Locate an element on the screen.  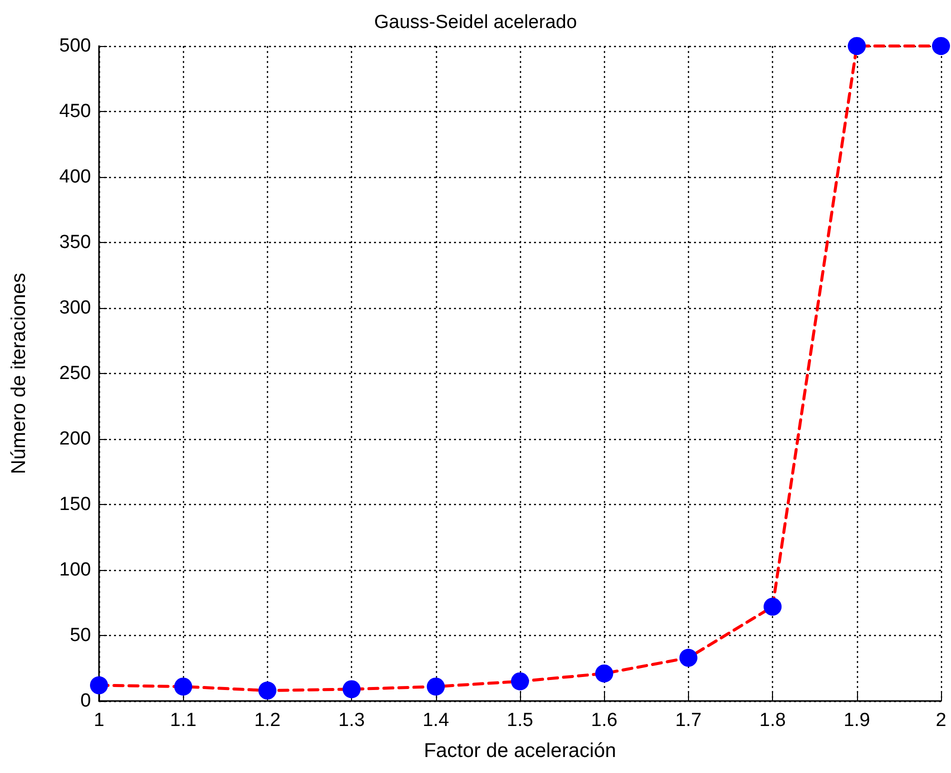
x-tick-label: 1.9 is located at coordinates (857, 720).